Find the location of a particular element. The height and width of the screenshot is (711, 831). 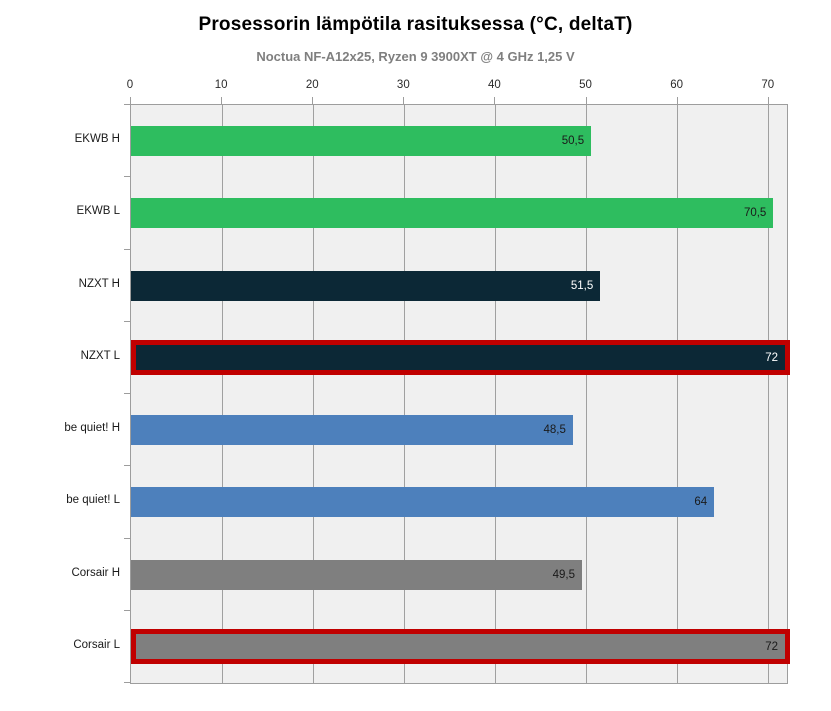

bar-value-label: 51,5 is located at coordinates (582, 285).